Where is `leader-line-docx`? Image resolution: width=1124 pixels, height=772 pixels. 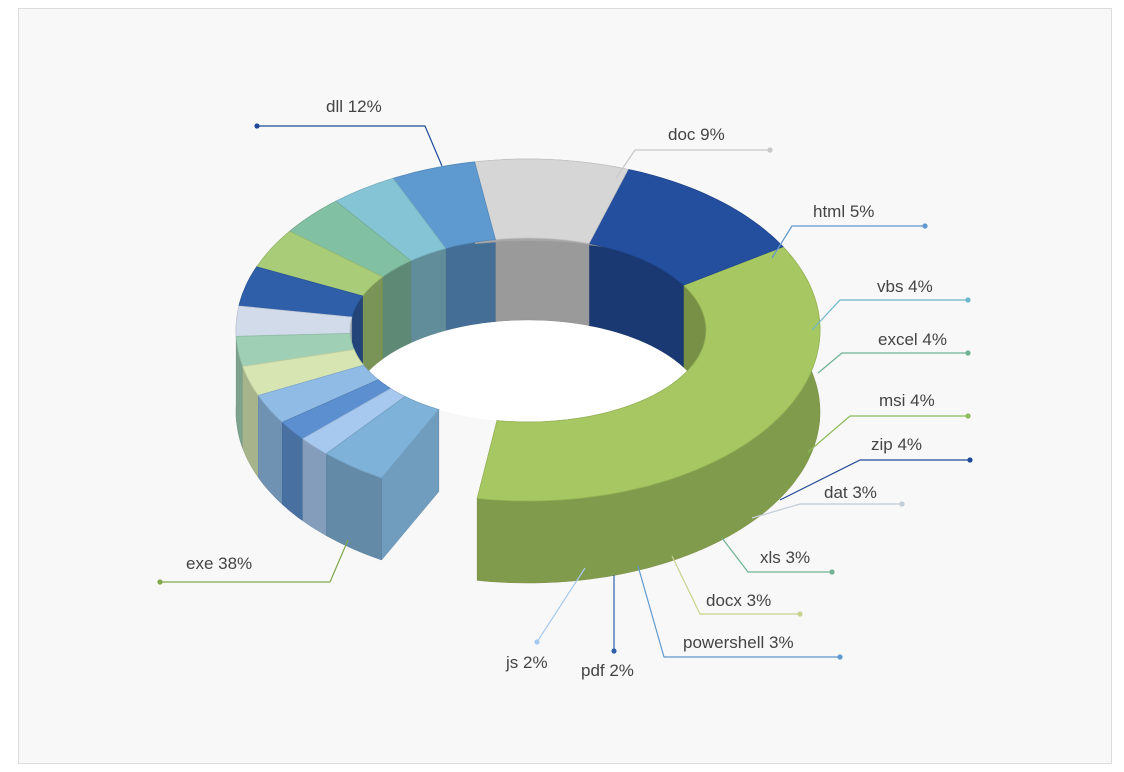 leader-line-docx is located at coordinates (735, 585).